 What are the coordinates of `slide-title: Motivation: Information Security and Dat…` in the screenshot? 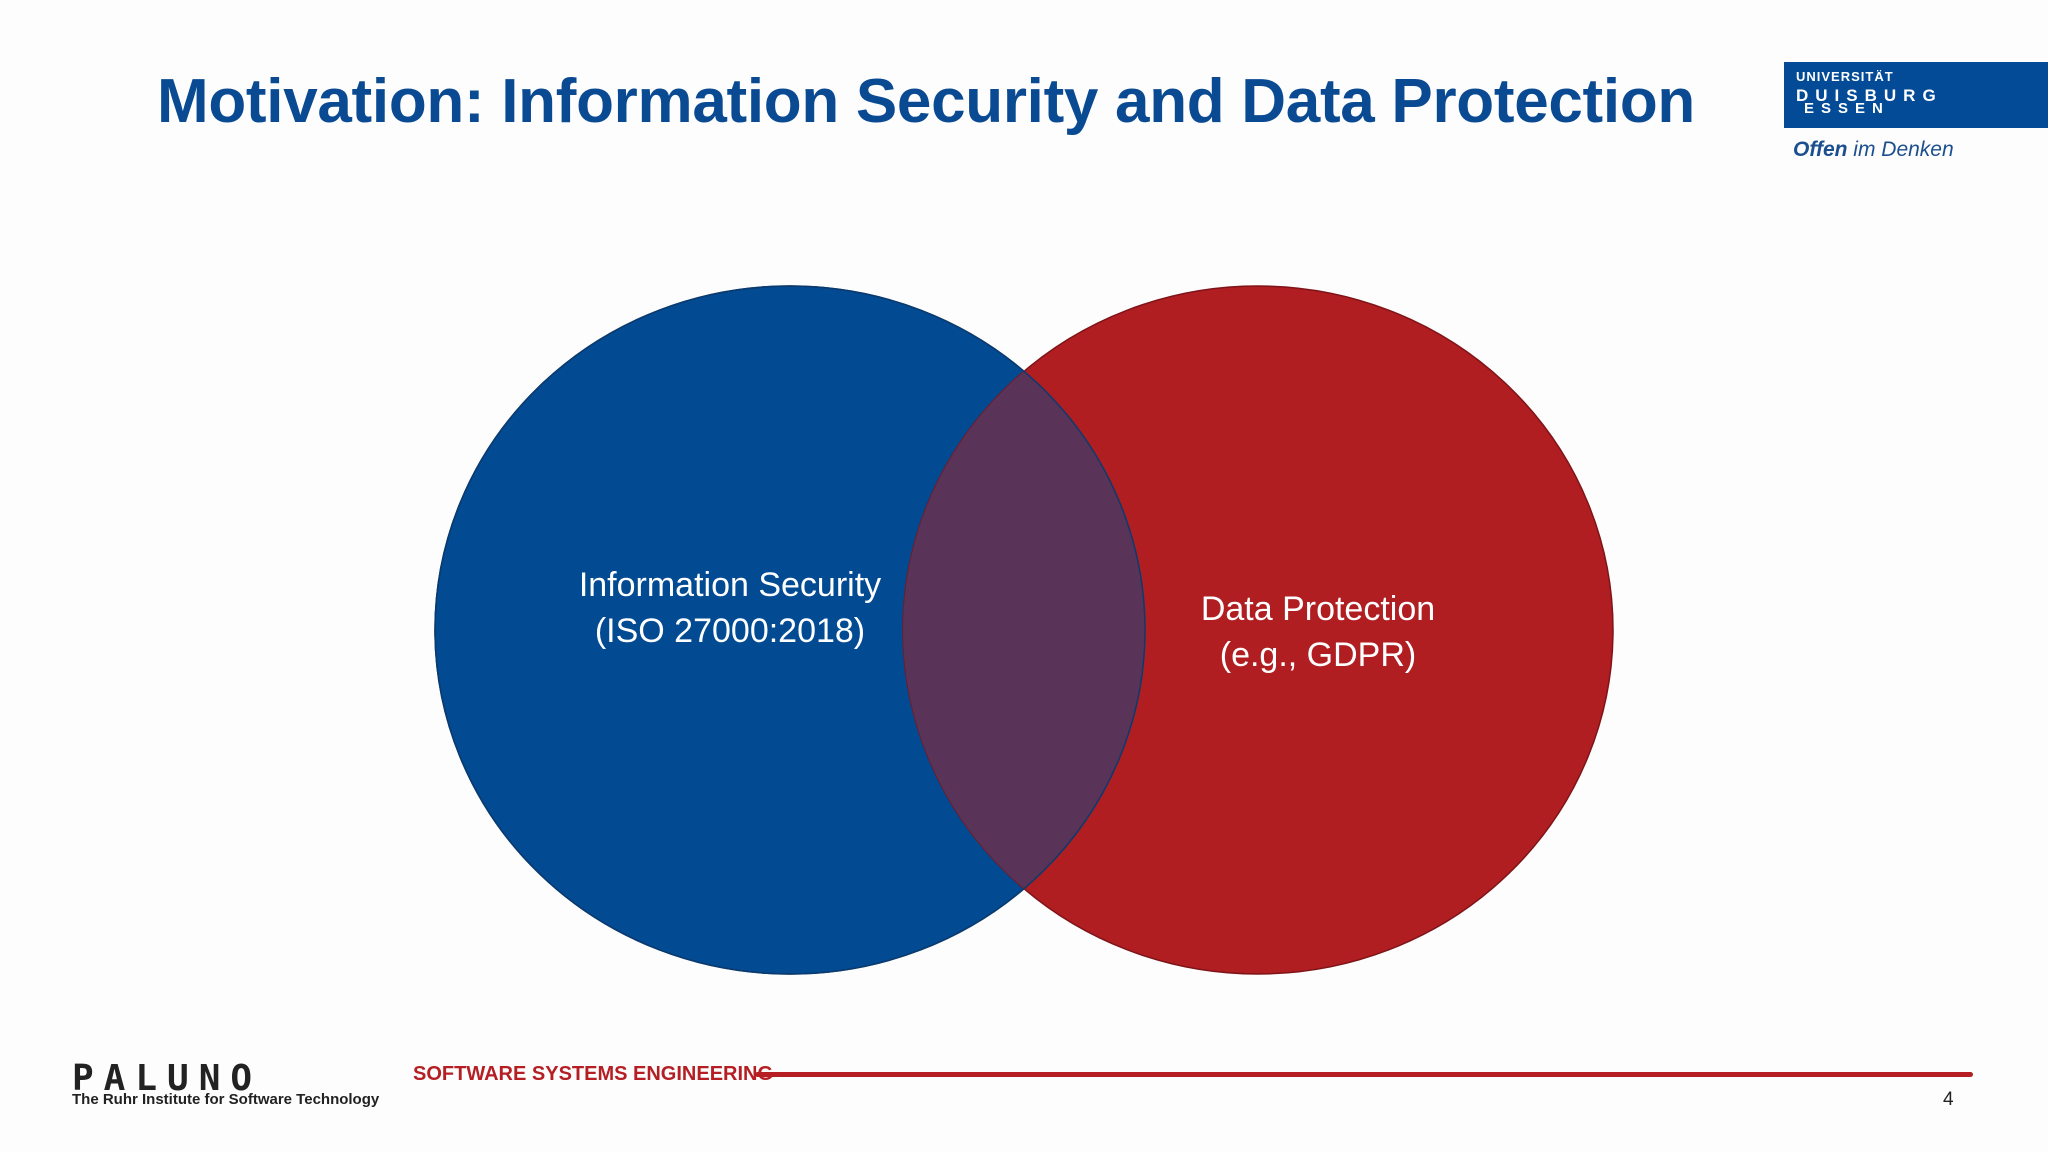 It's located at (926, 101).